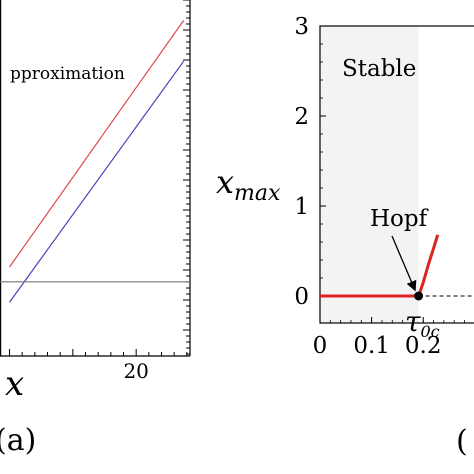  I want to click on panel-b-x-tick-labels: 0 0.1 0.2, so click(377, 346).